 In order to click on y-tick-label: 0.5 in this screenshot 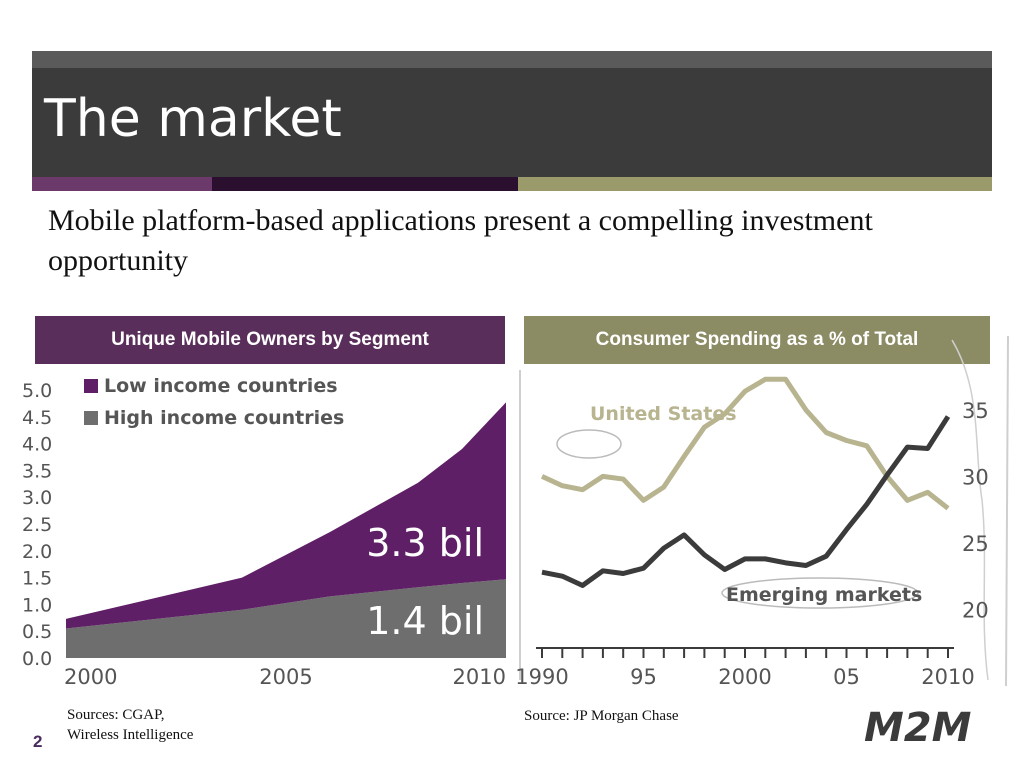, I will do `click(37, 632)`.